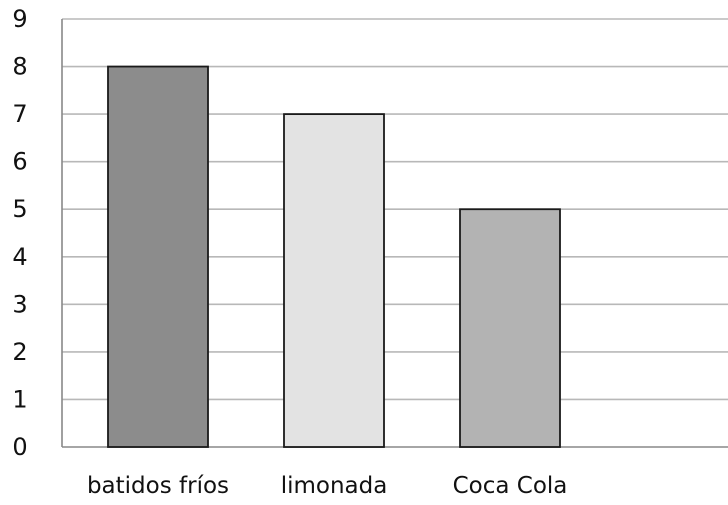 The width and height of the screenshot is (728, 505). Describe the element at coordinates (19, 162) in the screenshot. I see `y-tick-label: 6` at that location.